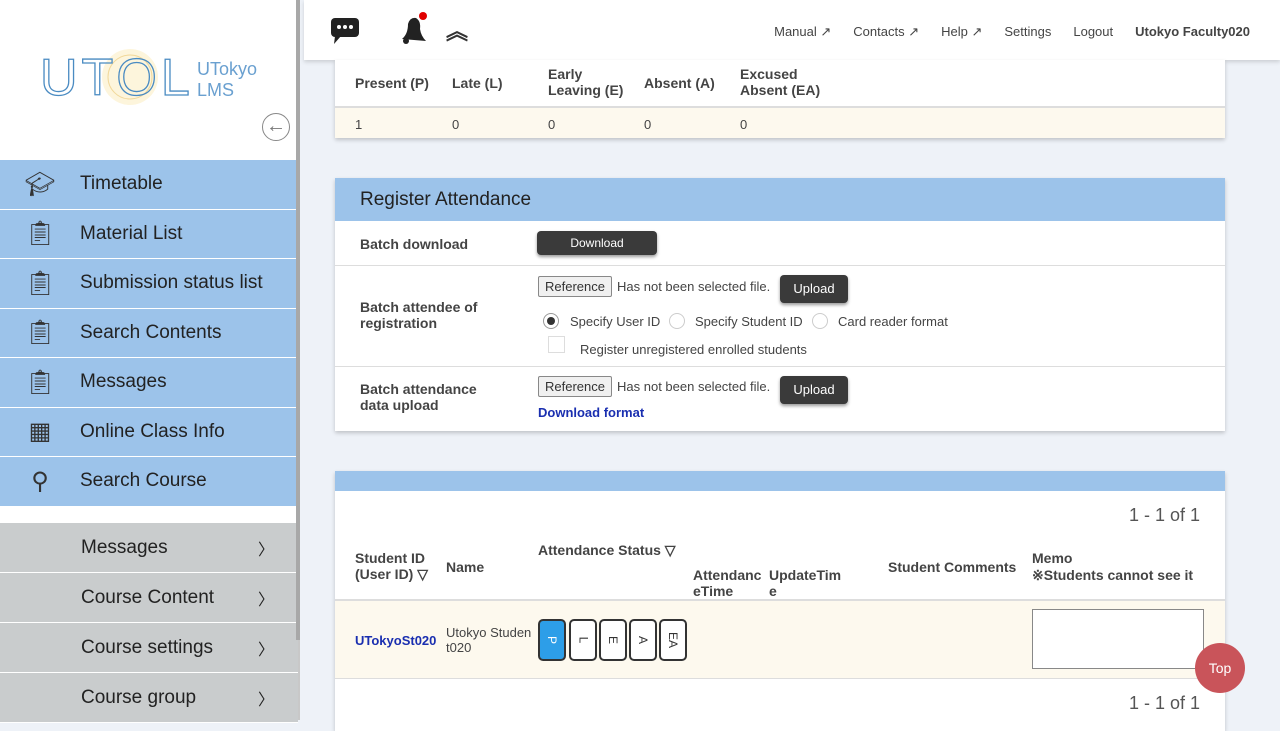 The image size is (1280, 731). I want to click on memo-input, so click(1118, 639).